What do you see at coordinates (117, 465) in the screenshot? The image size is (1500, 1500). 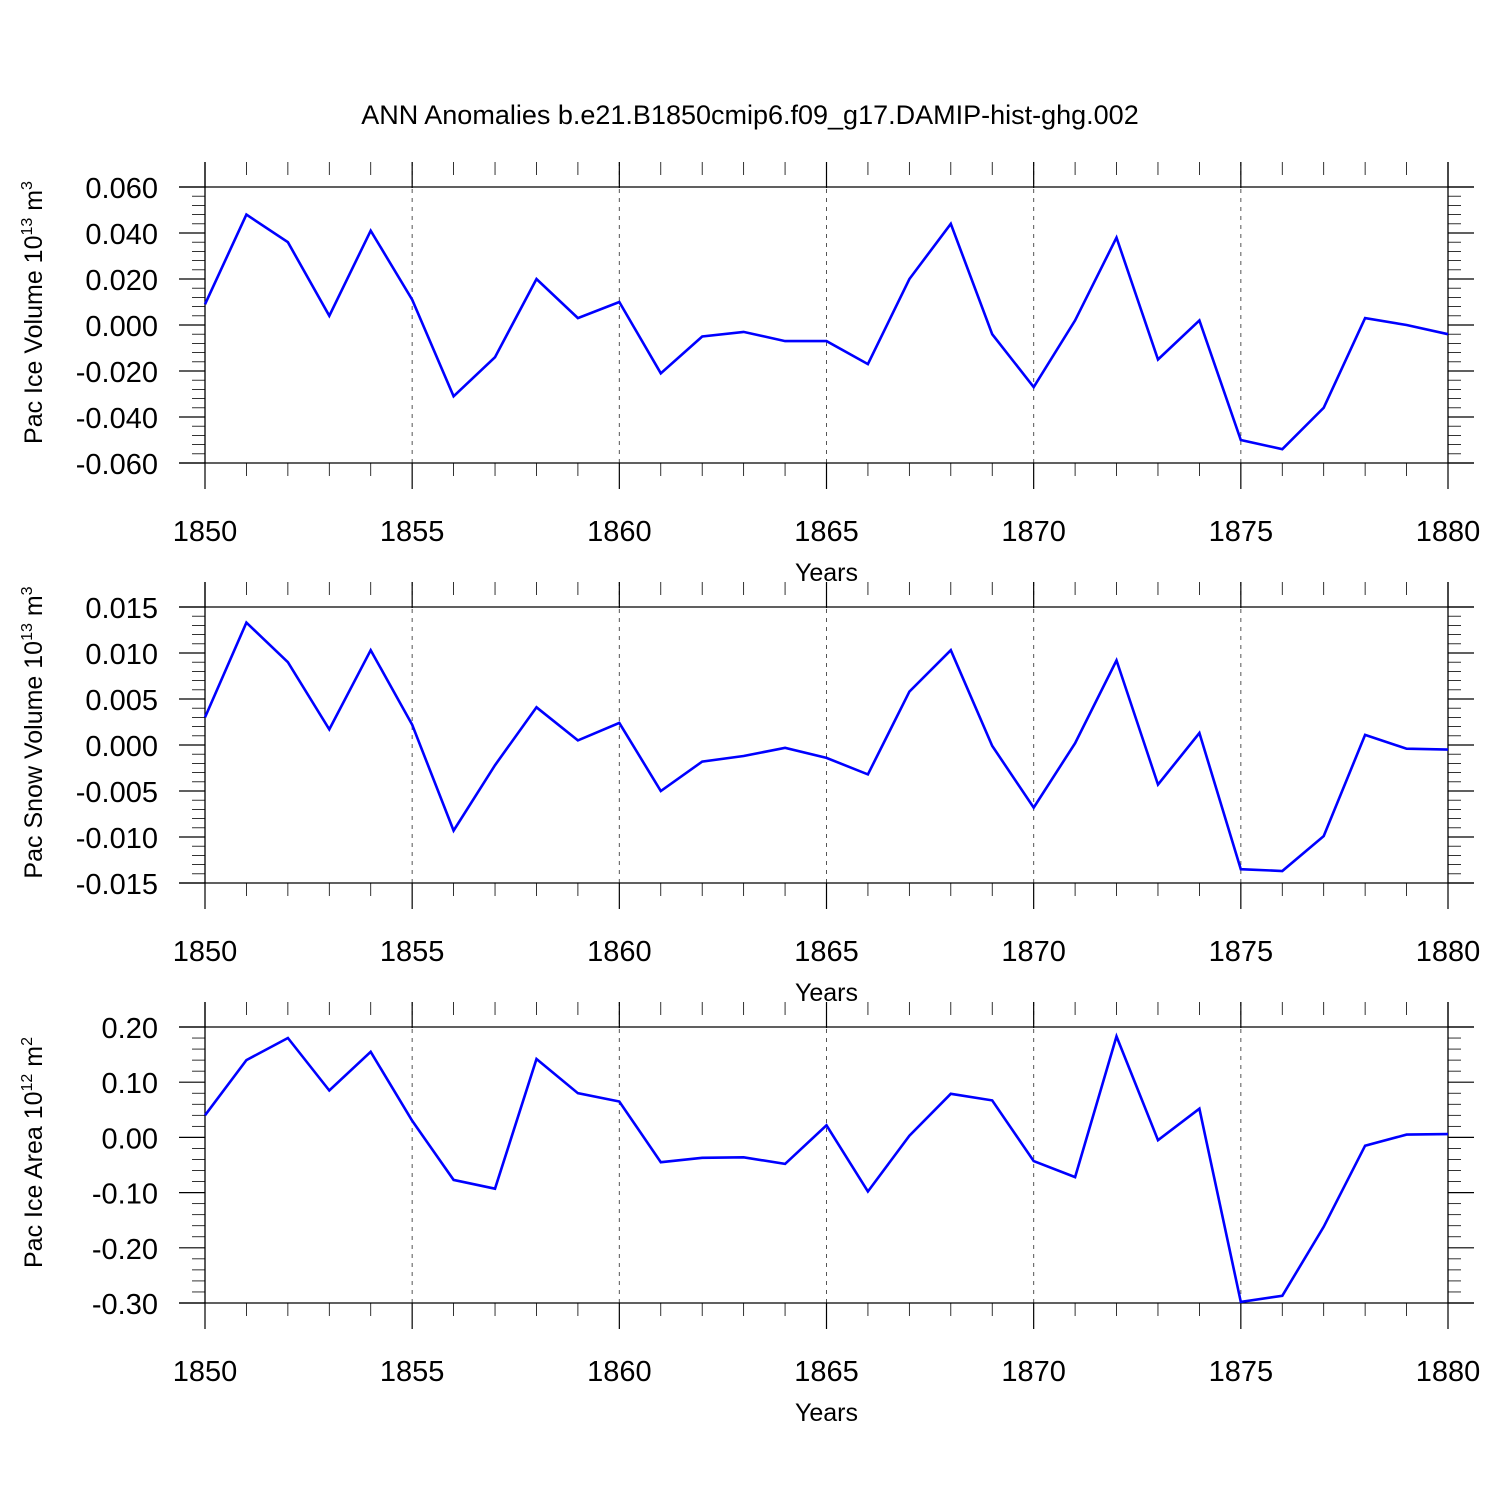 I see `y-tick-label: -0.060` at bounding box center [117, 465].